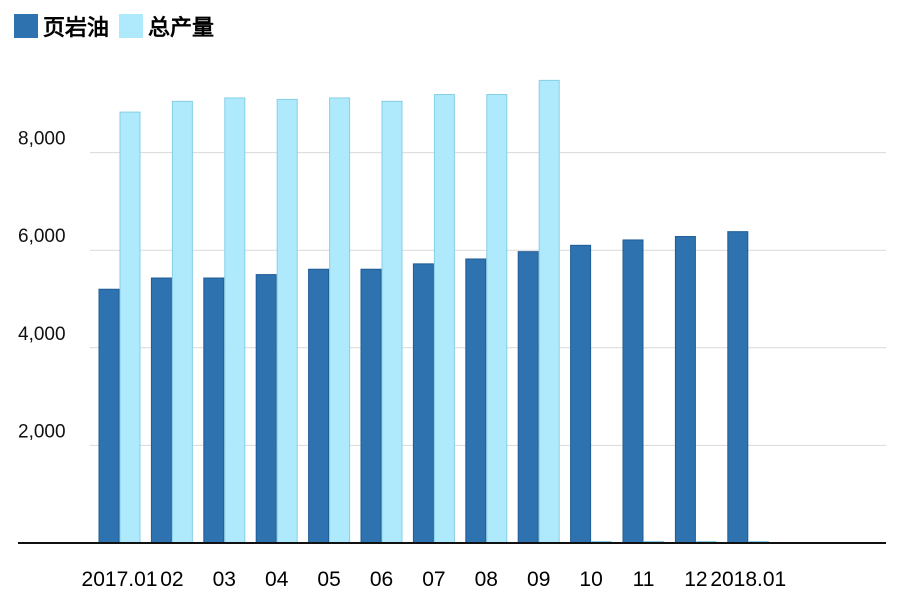  What do you see at coordinates (433, 579) in the screenshot?
I see `x-tick-label: 07` at bounding box center [433, 579].